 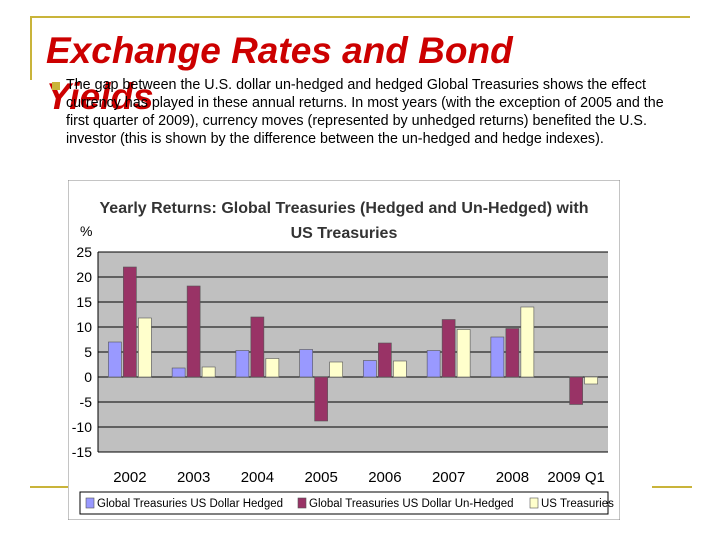 I want to click on y-tick-label: 10, so click(x=84, y=327).